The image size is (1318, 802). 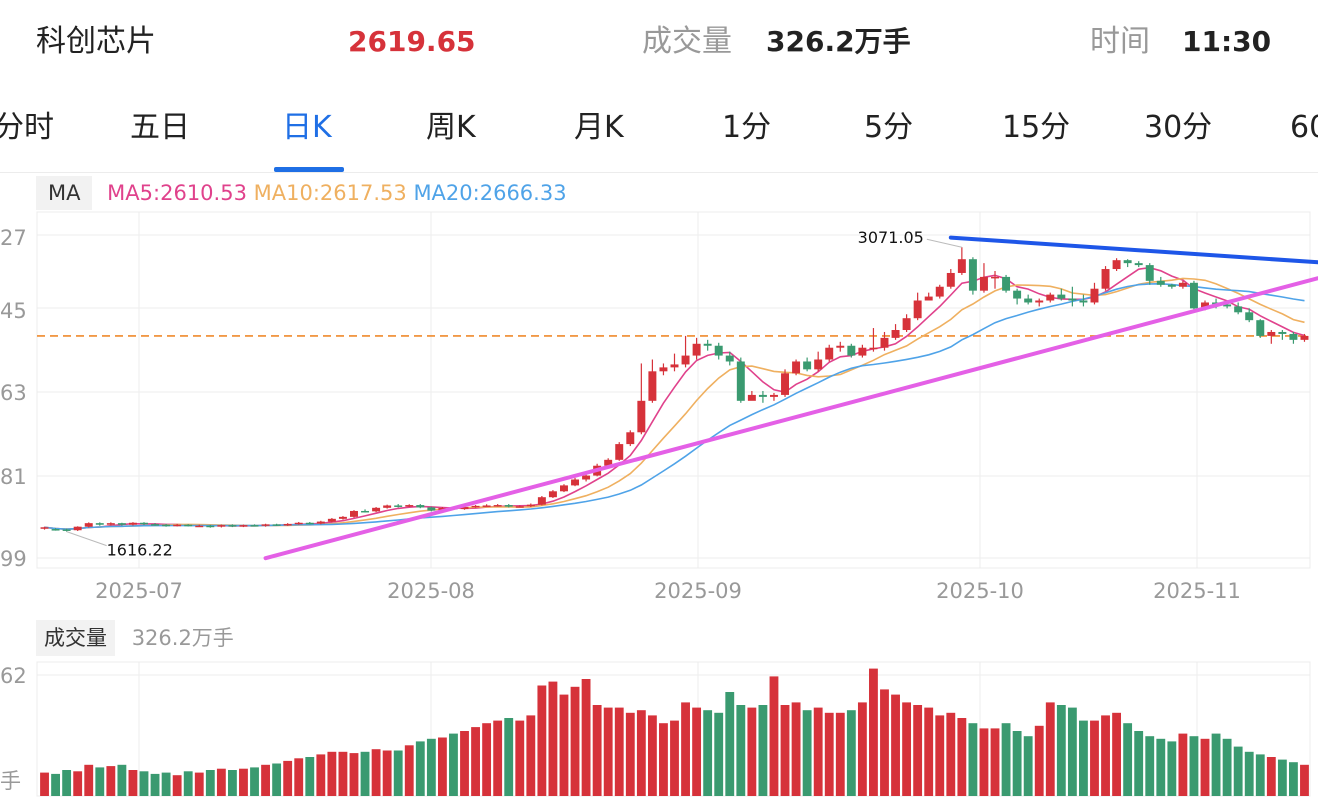 I want to click on tab-30min: 30分, so click(x=1178, y=127).